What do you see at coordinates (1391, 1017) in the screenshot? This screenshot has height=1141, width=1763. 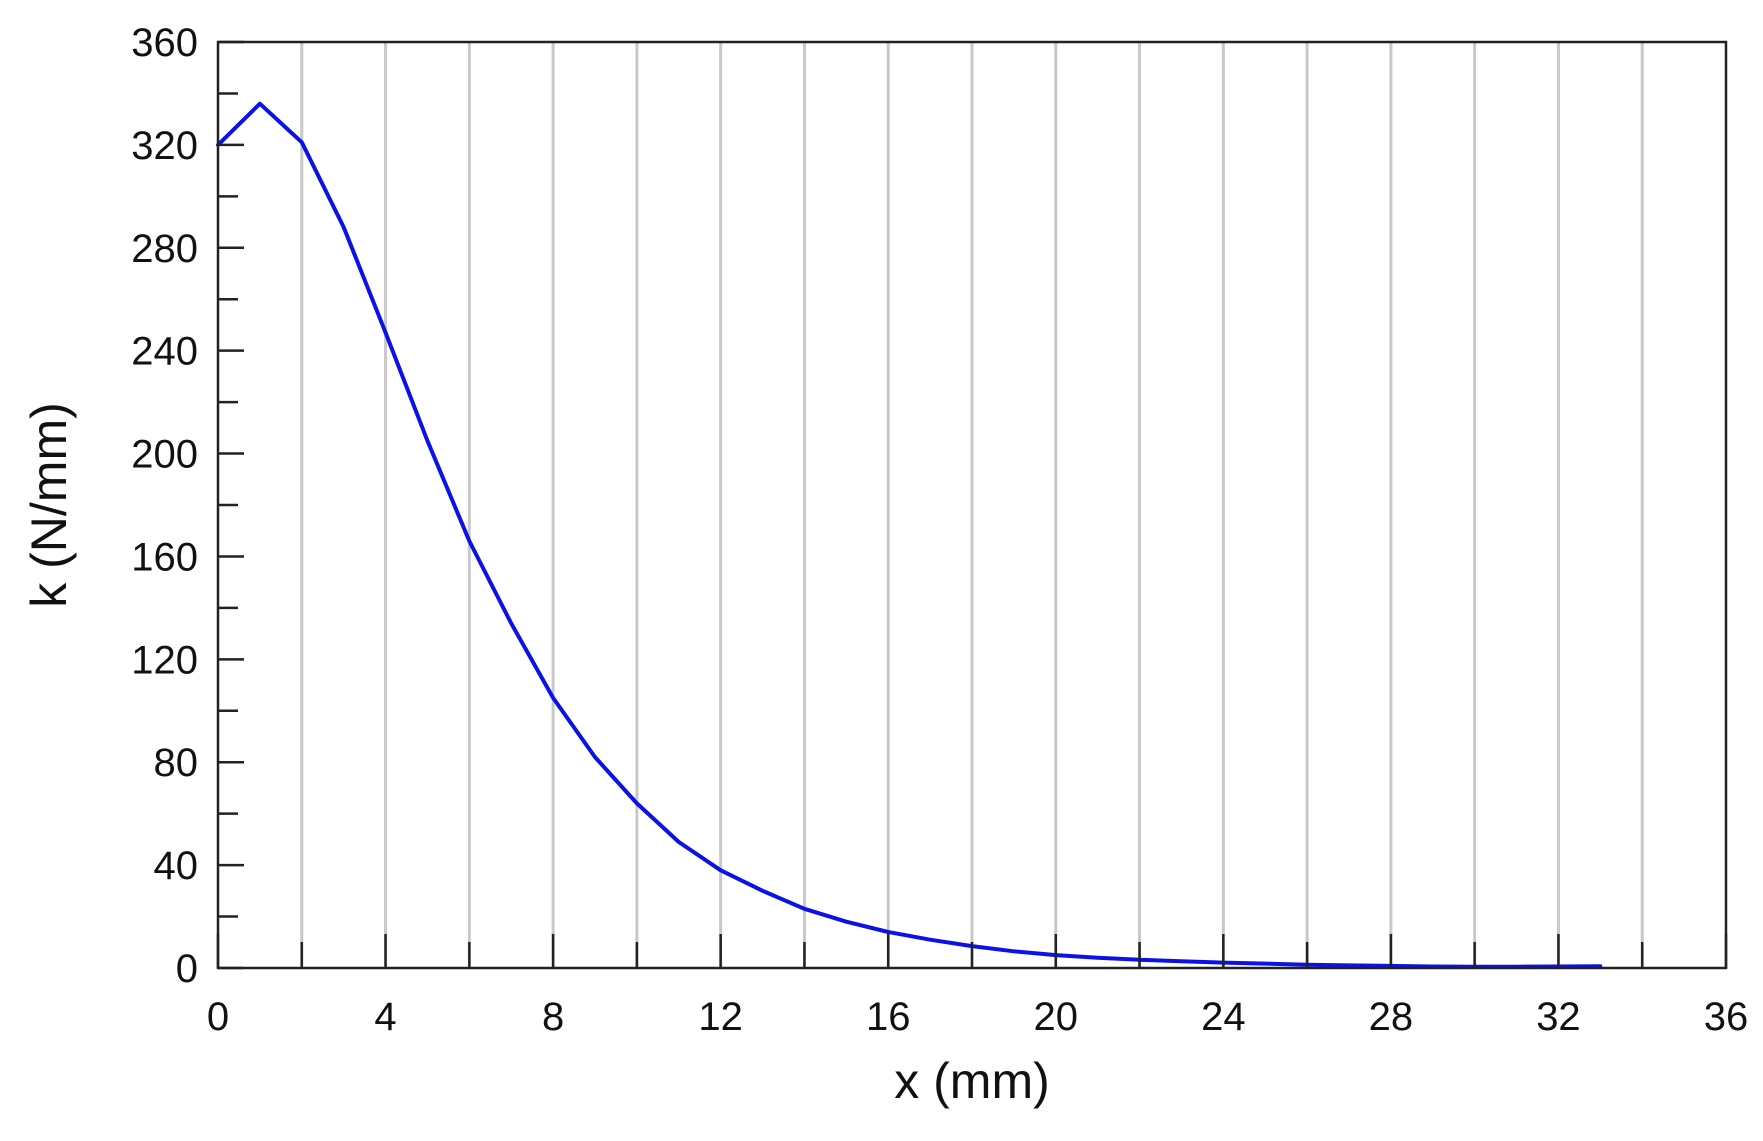 I see `x-tick-label-28: 28` at bounding box center [1391, 1017].